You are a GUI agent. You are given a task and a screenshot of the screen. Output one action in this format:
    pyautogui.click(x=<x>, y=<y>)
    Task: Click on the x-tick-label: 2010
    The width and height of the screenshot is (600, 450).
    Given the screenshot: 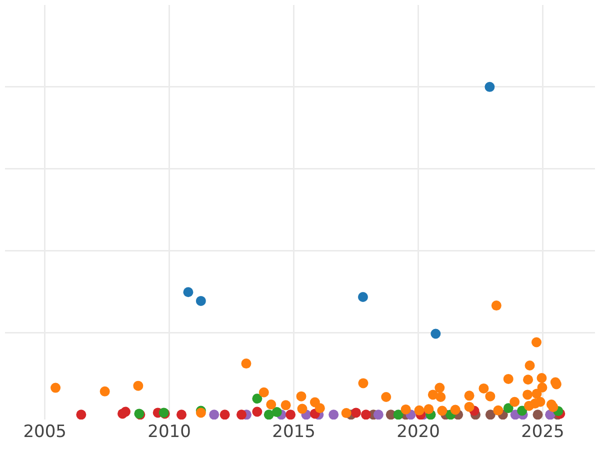 What is the action you would take?
    pyautogui.click(x=169, y=432)
    